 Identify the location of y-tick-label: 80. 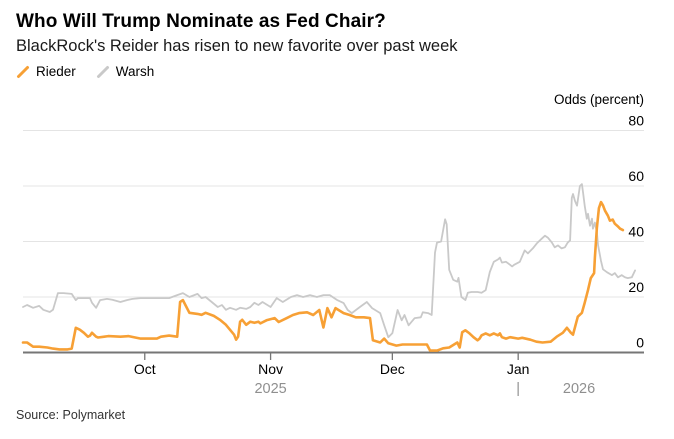
(636, 121).